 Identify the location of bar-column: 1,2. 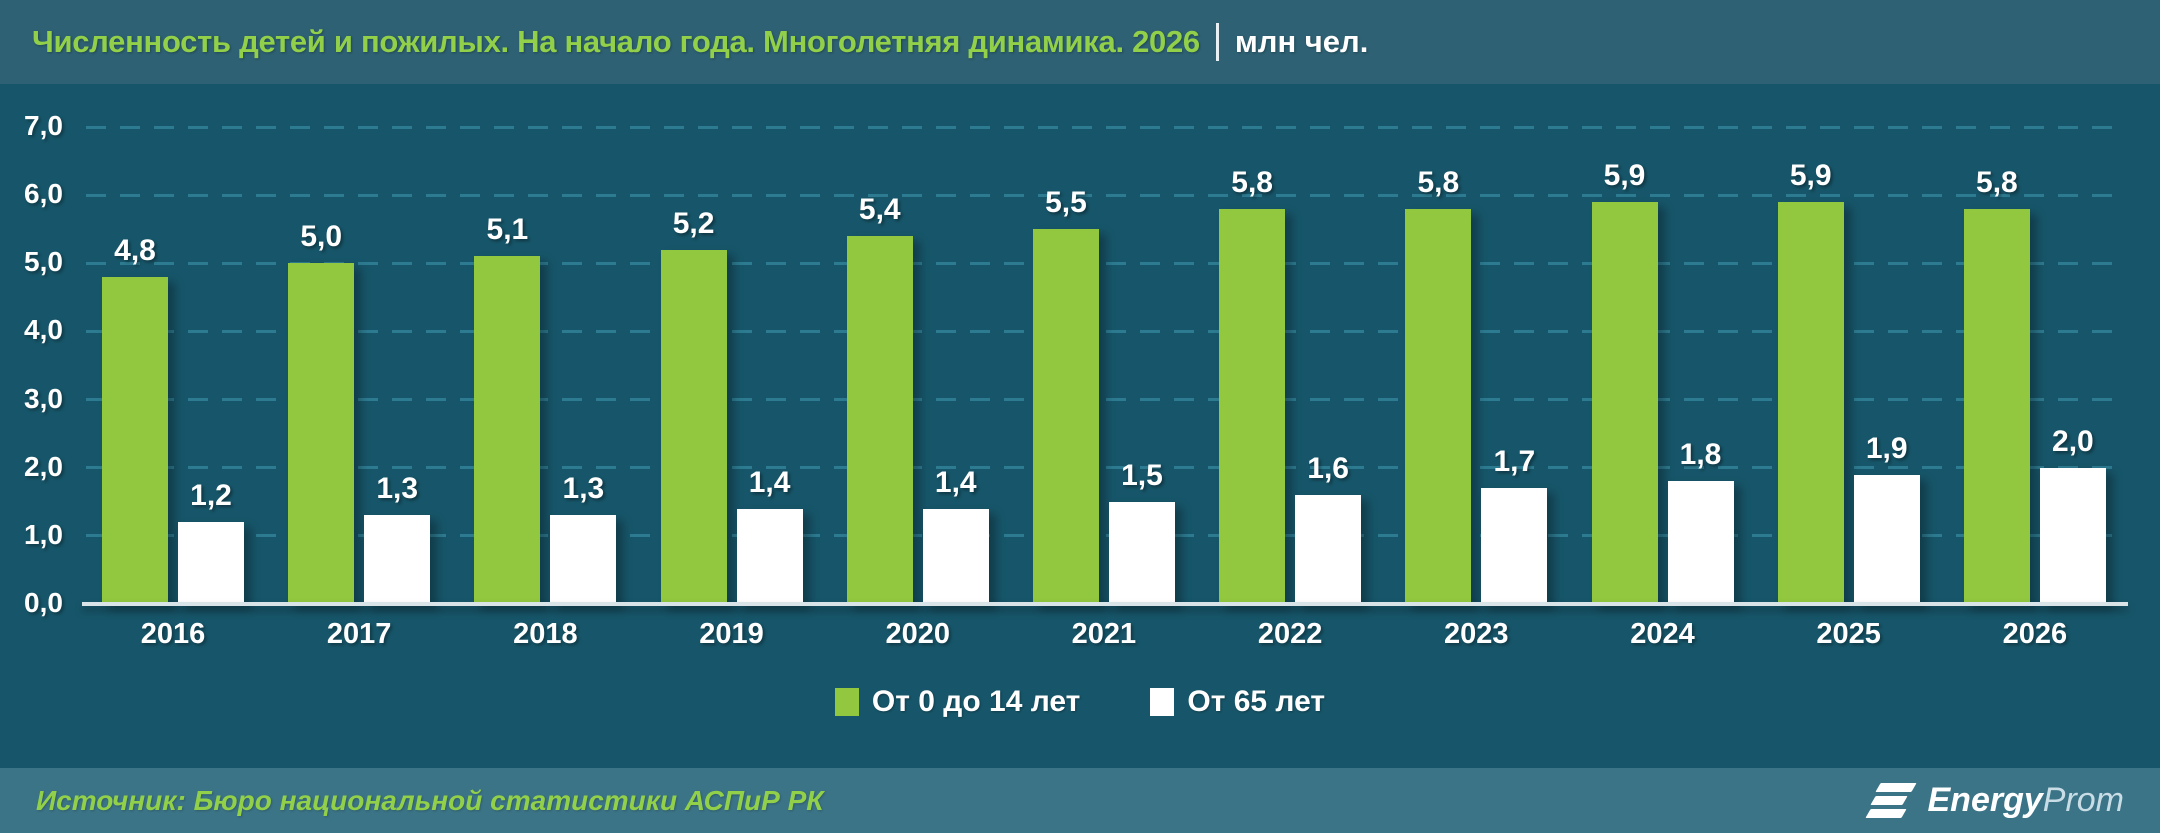
(211, 541).